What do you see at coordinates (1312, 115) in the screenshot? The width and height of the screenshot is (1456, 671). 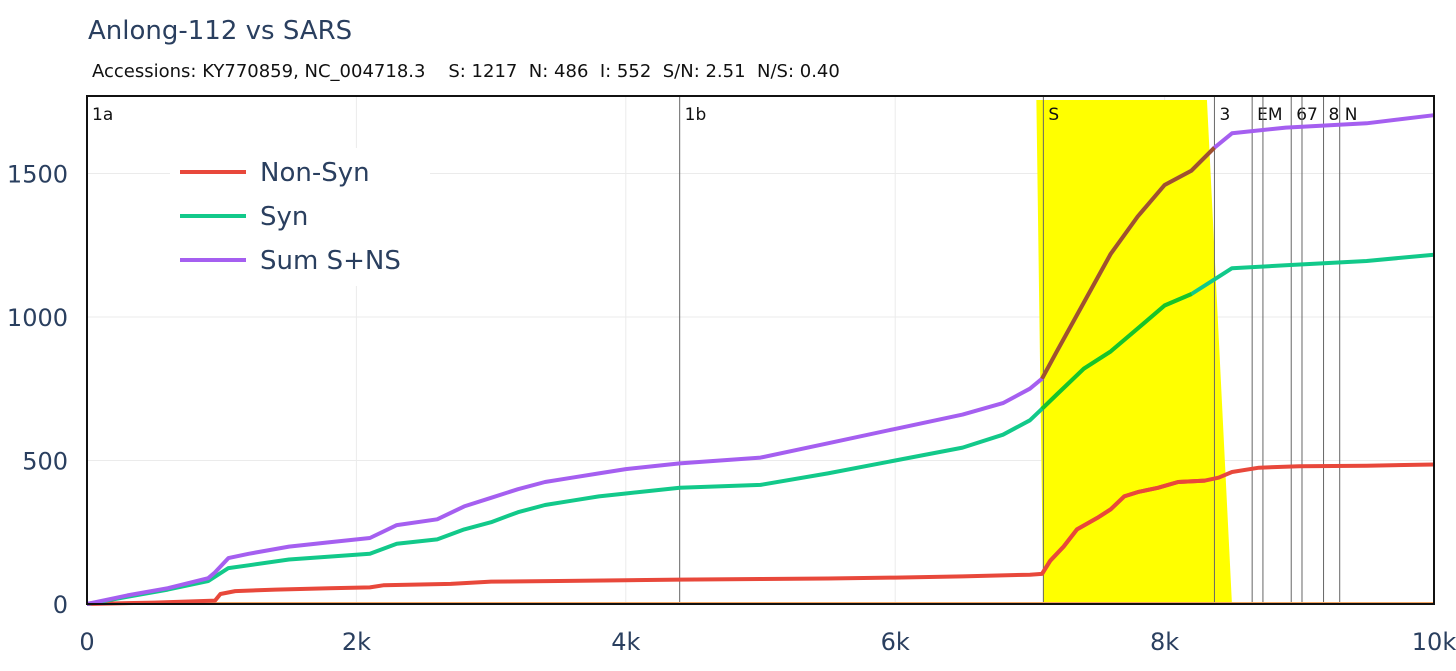 I see `gene-label: 7` at bounding box center [1312, 115].